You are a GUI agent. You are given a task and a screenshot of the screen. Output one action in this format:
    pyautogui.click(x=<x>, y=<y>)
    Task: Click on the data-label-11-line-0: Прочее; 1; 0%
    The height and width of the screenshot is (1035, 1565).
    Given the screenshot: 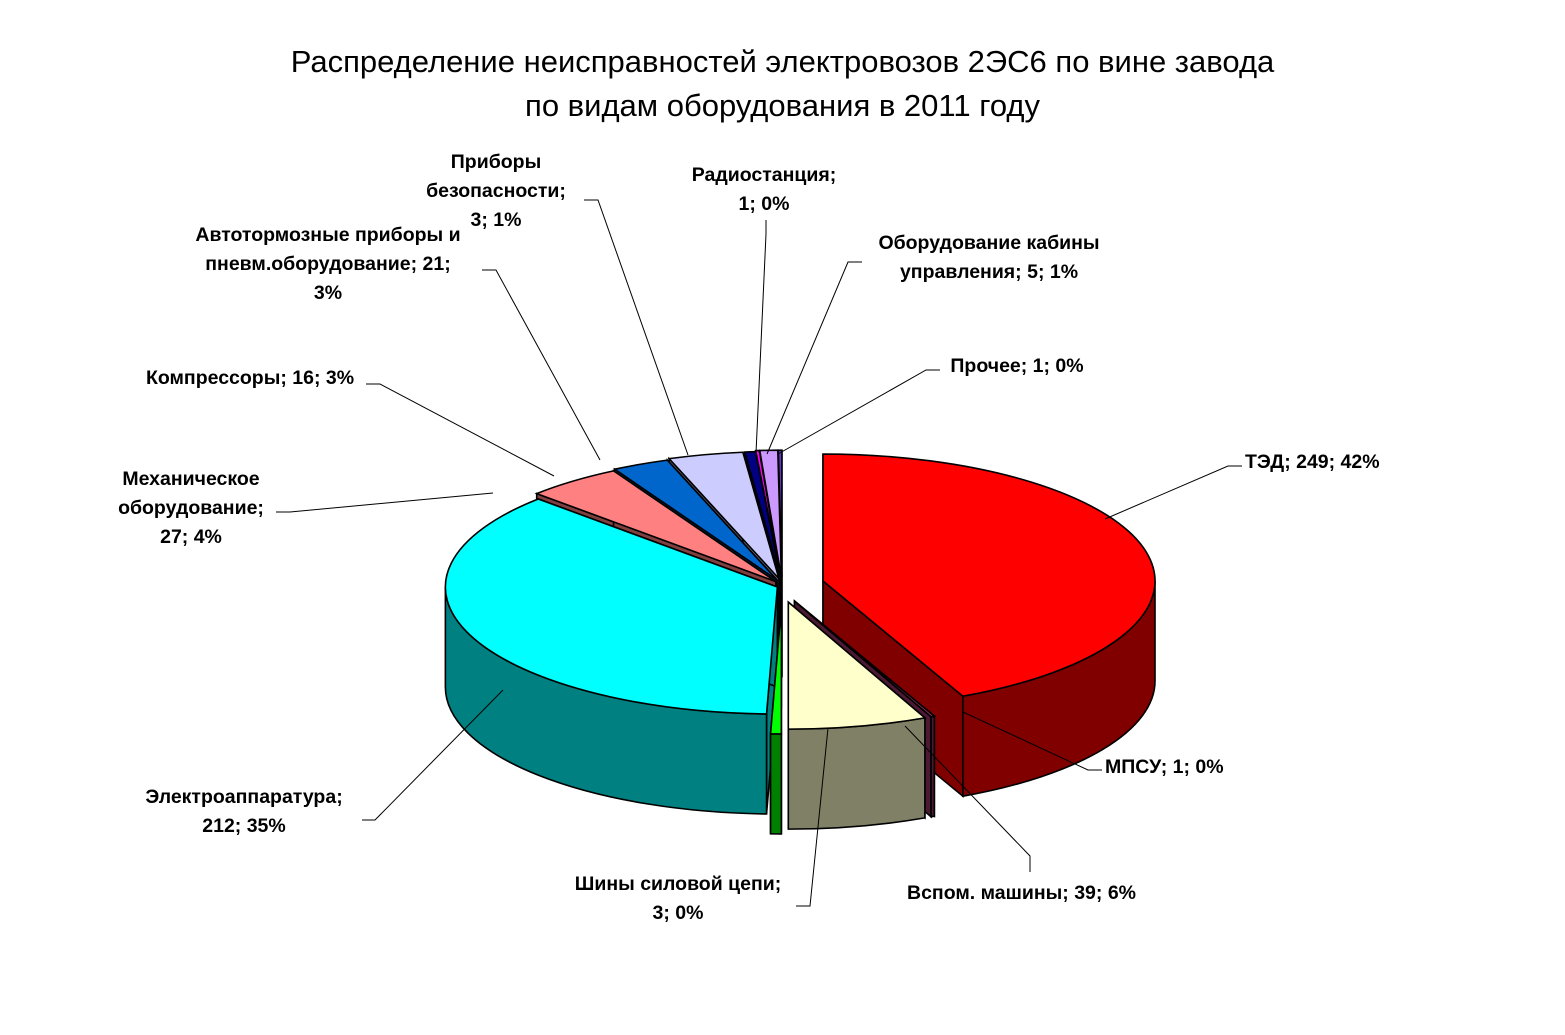 What is the action you would take?
    pyautogui.click(x=1016, y=366)
    